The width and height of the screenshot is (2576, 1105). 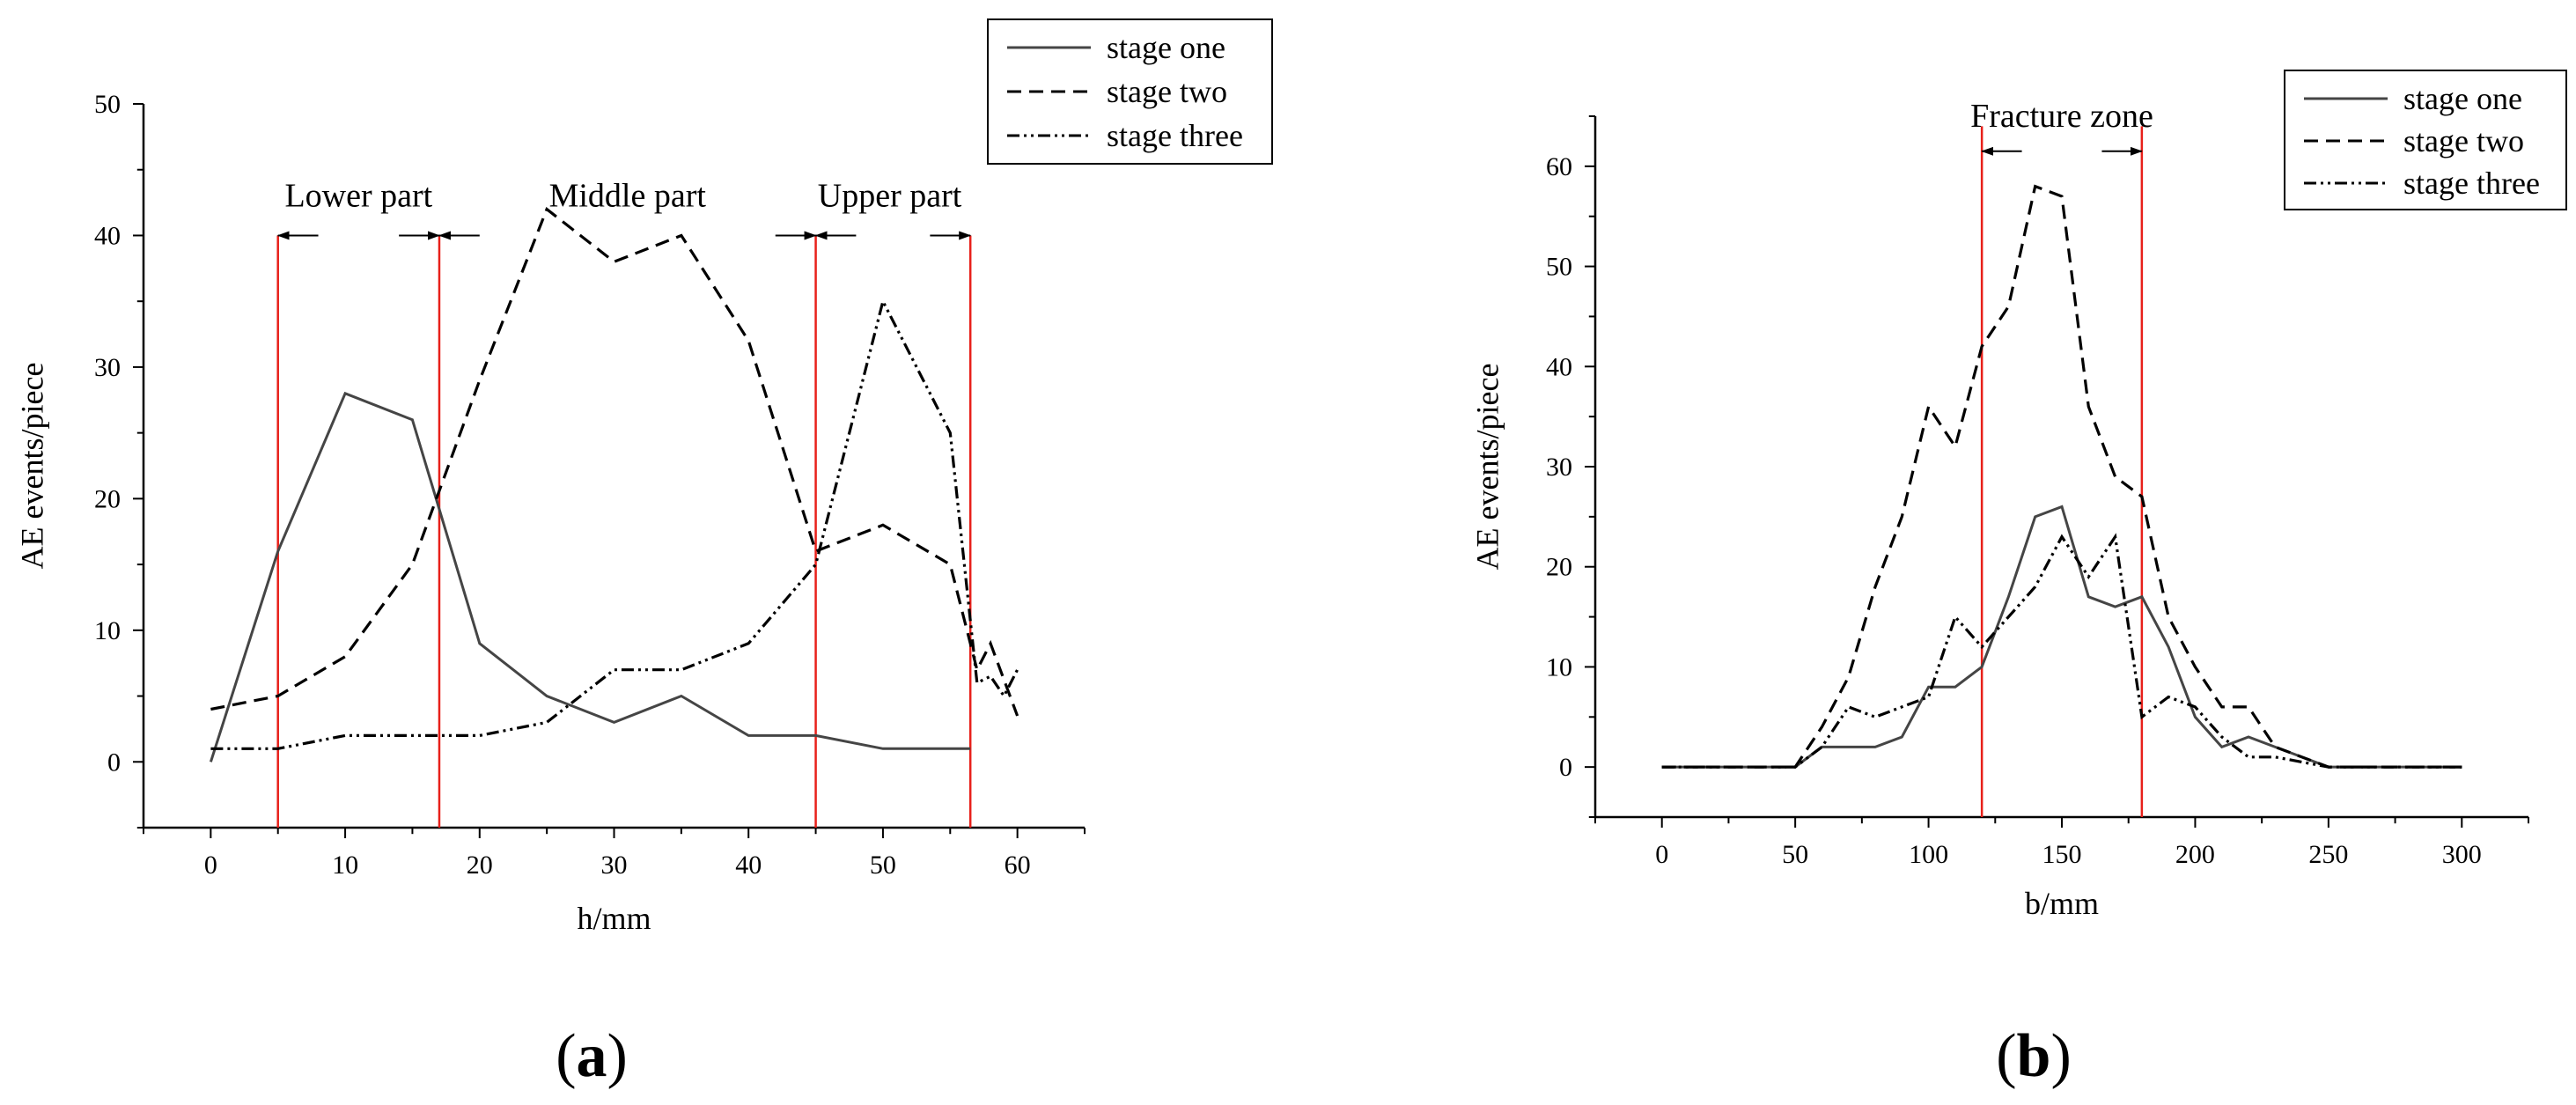 What do you see at coordinates (2471, 183) in the screenshot?
I see `panel-b-legend-label: stage three` at bounding box center [2471, 183].